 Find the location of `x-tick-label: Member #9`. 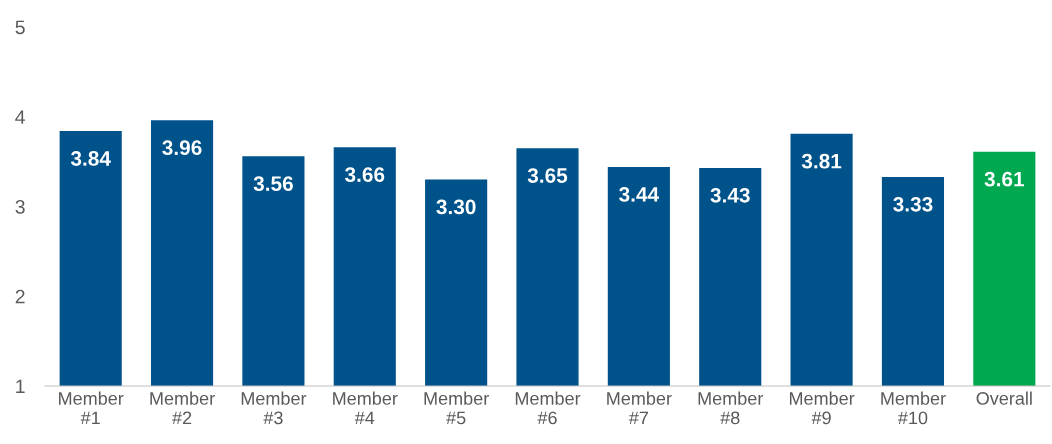

x-tick-label: Member #9 is located at coordinates (822, 408).